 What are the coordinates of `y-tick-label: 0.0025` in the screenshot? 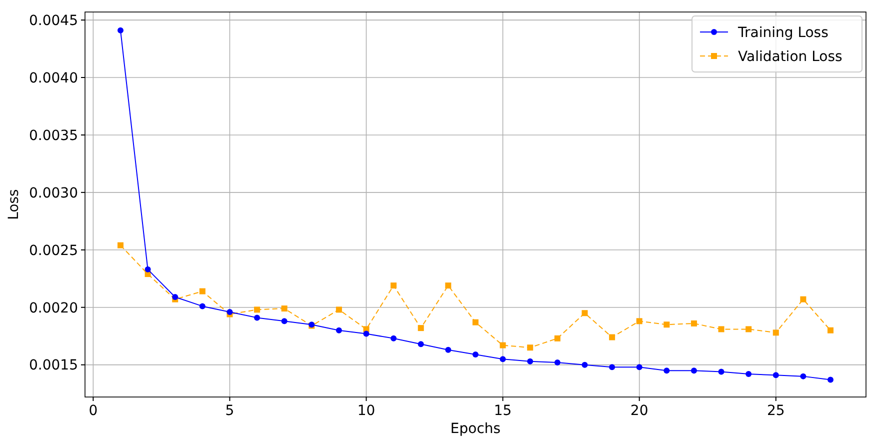 It's located at (53, 250).